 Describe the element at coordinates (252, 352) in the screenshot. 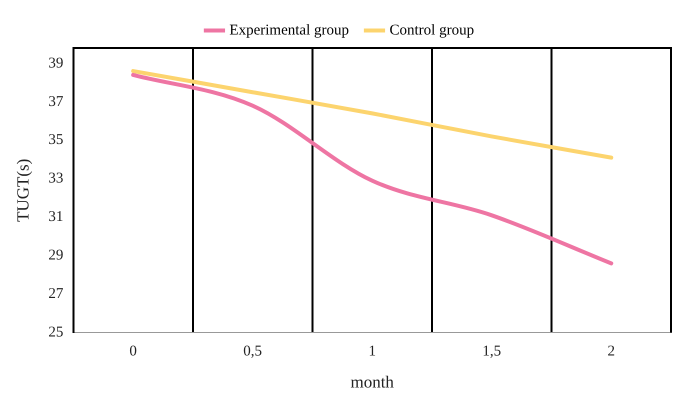

I see `x-tick-label: 0,5` at that location.